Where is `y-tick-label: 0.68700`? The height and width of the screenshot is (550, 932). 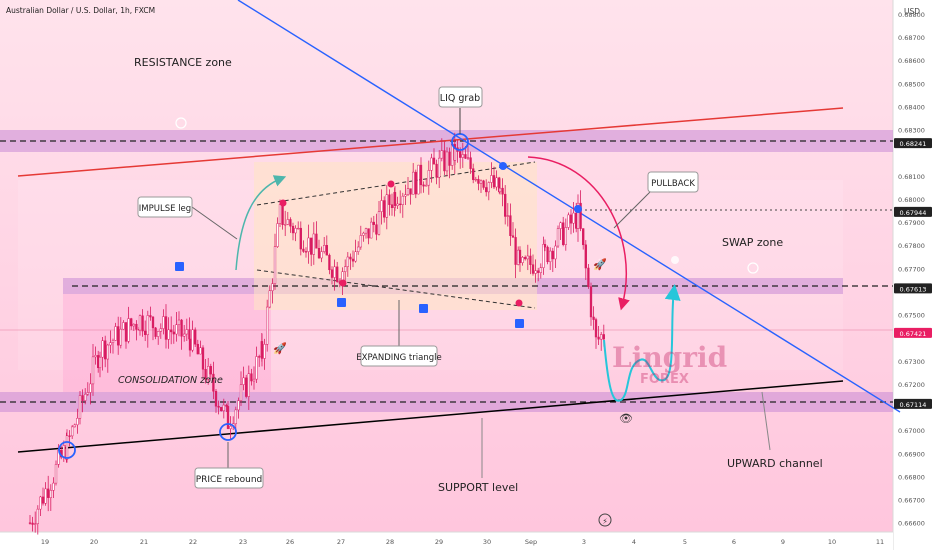 y-tick-label: 0.68700 is located at coordinates (911, 38).